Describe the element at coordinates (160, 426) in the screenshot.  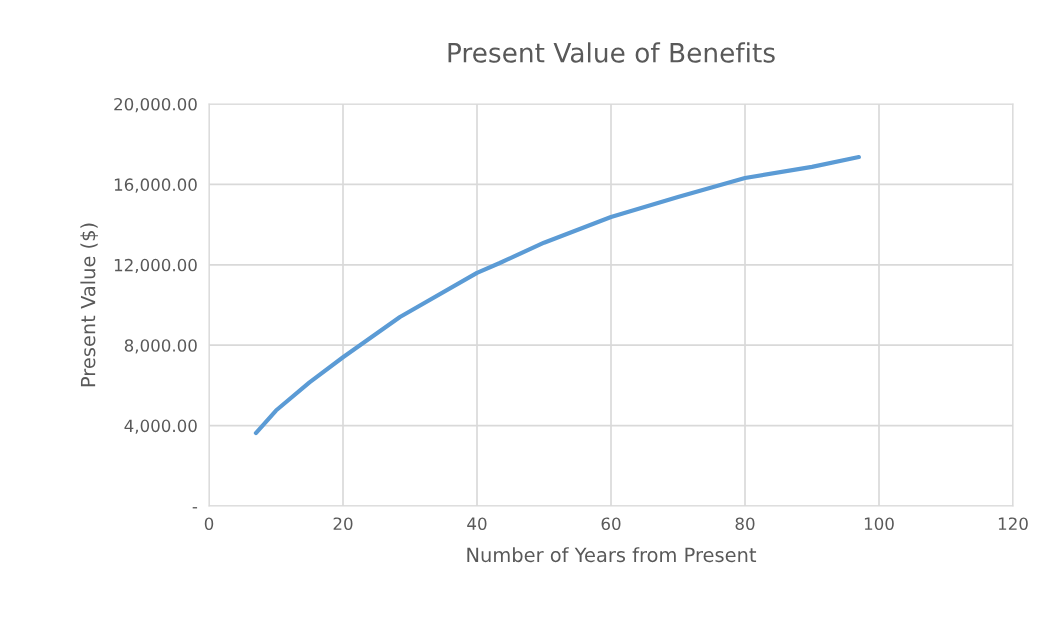
I see `y-tick-label: 4,000.00` at that location.